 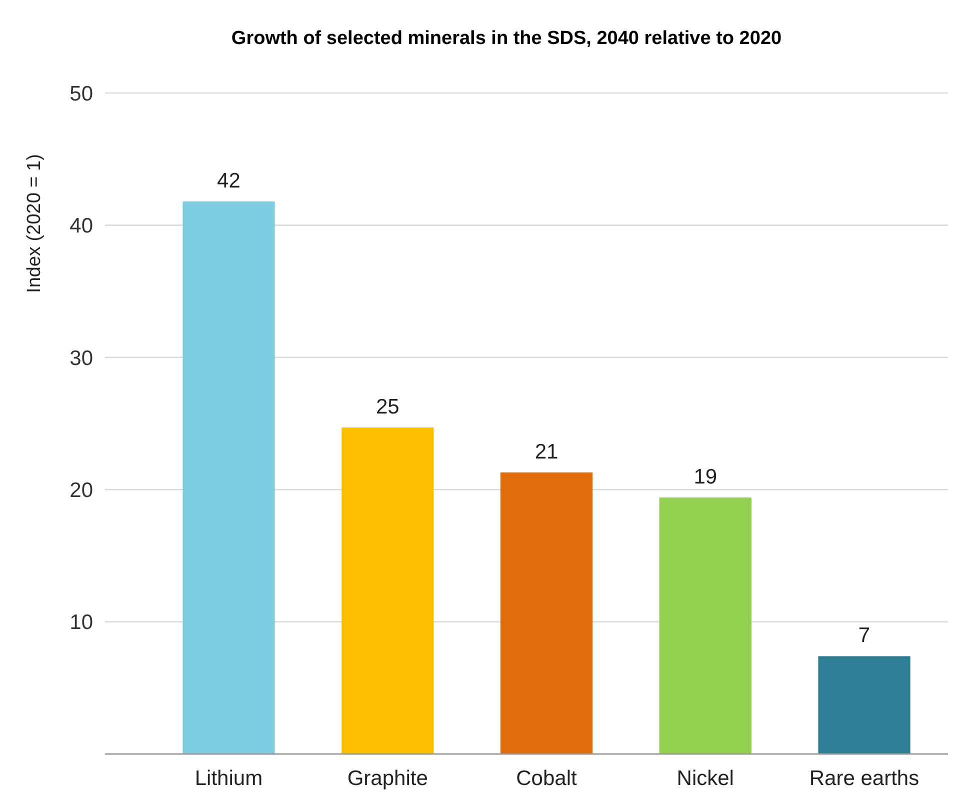 I want to click on y-axis-title: Index (2020 = 1), so click(x=34, y=223).